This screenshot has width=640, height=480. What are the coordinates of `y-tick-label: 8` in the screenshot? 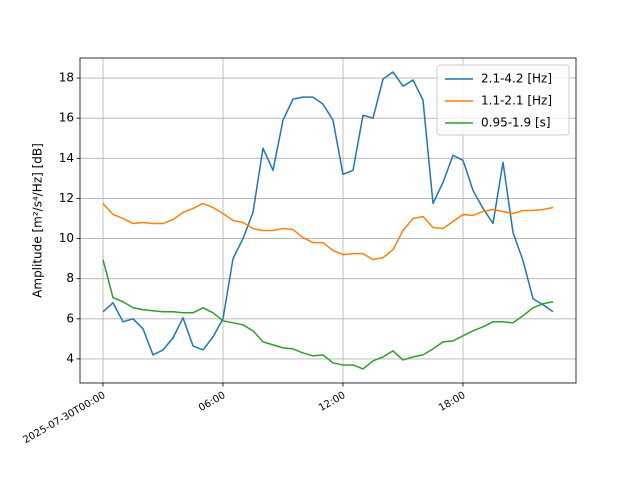 It's located at (70, 278).